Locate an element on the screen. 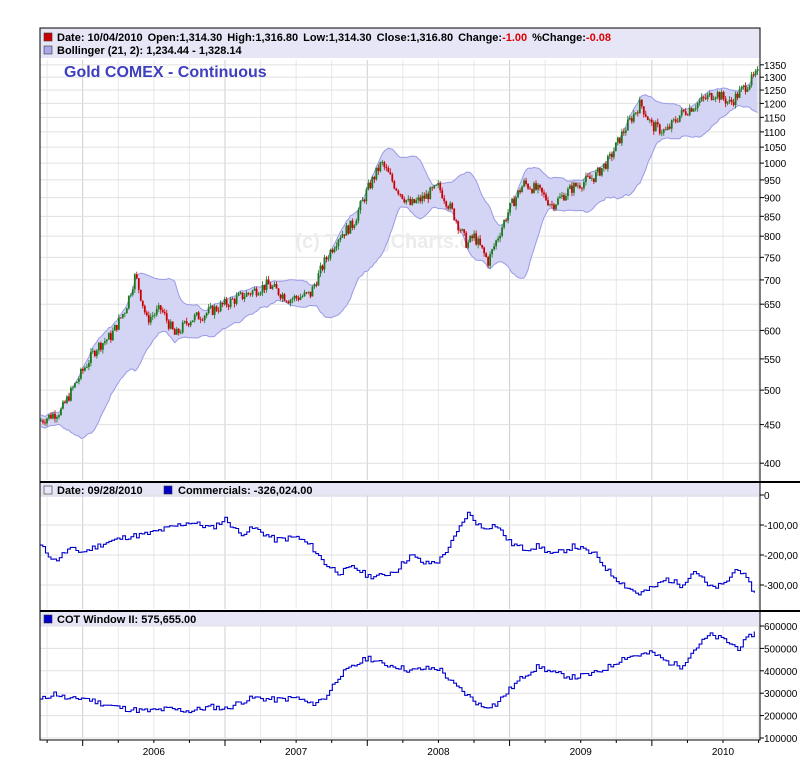 Image resolution: width=800 pixels, height=783 pixels. cot-y-tick-label: 400000 is located at coordinates (781, 672).